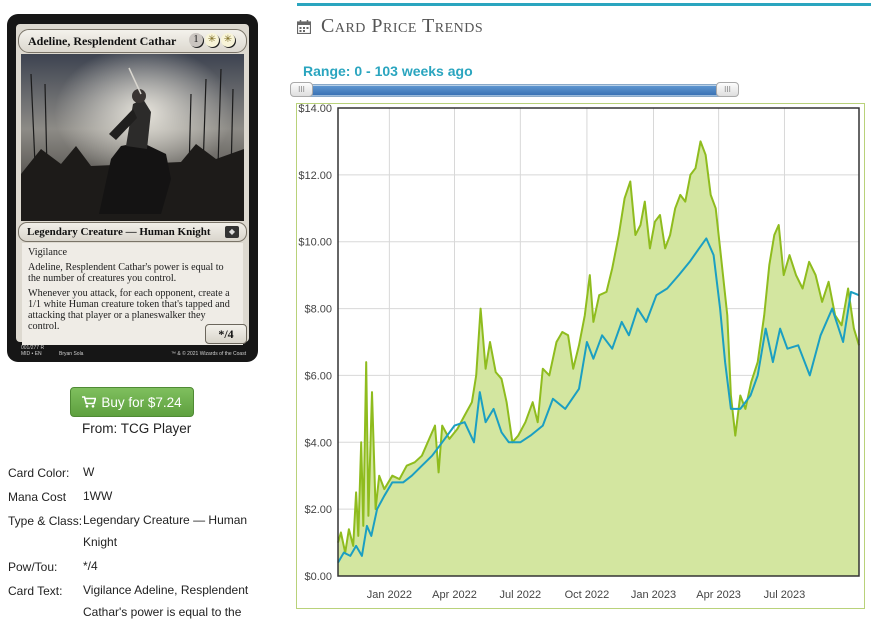  I want to click on card-power-toughness: */4, so click(226, 334).